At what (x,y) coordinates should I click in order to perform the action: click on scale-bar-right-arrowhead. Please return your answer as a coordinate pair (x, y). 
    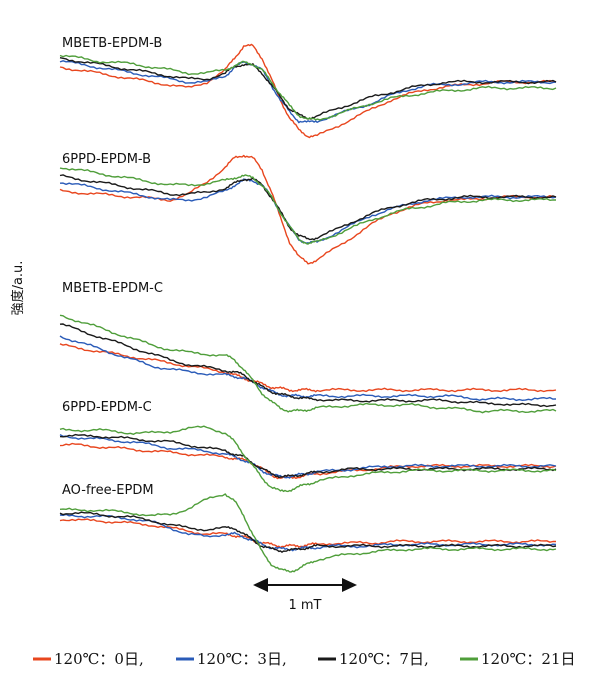
    Looking at the image, I should click on (349, 585).